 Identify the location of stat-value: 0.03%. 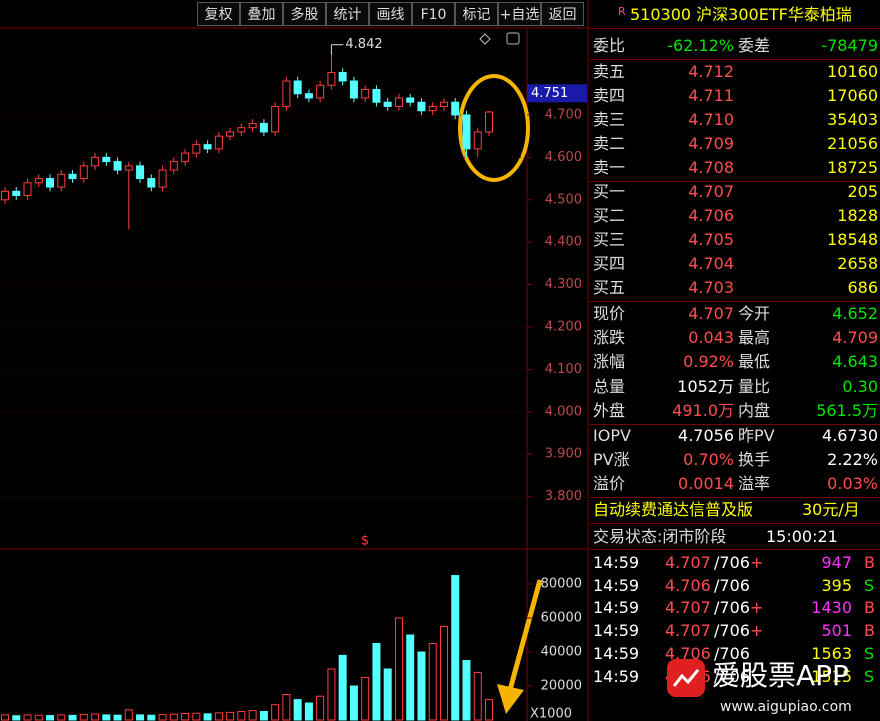
(852, 484).